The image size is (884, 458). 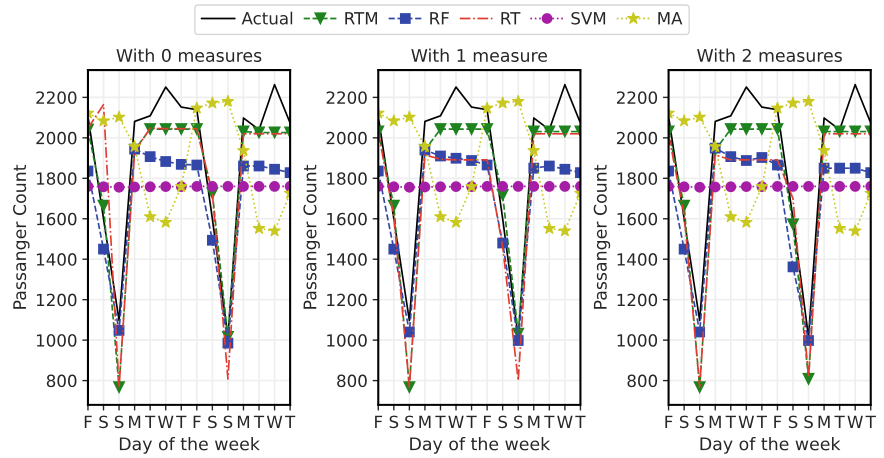 What do you see at coordinates (510, 18) in the screenshot?
I see `legend-label: RT` at bounding box center [510, 18].